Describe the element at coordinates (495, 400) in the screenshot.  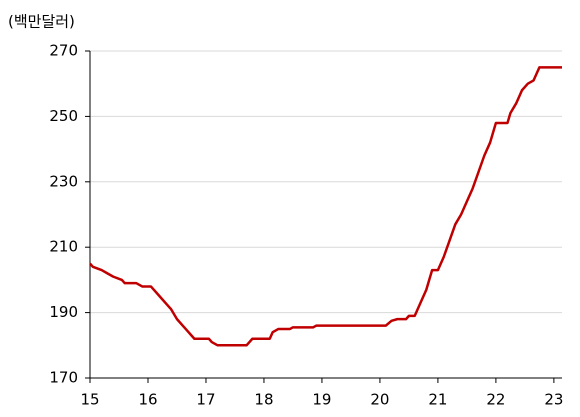
I see `x-tick-label: 22` at that location.